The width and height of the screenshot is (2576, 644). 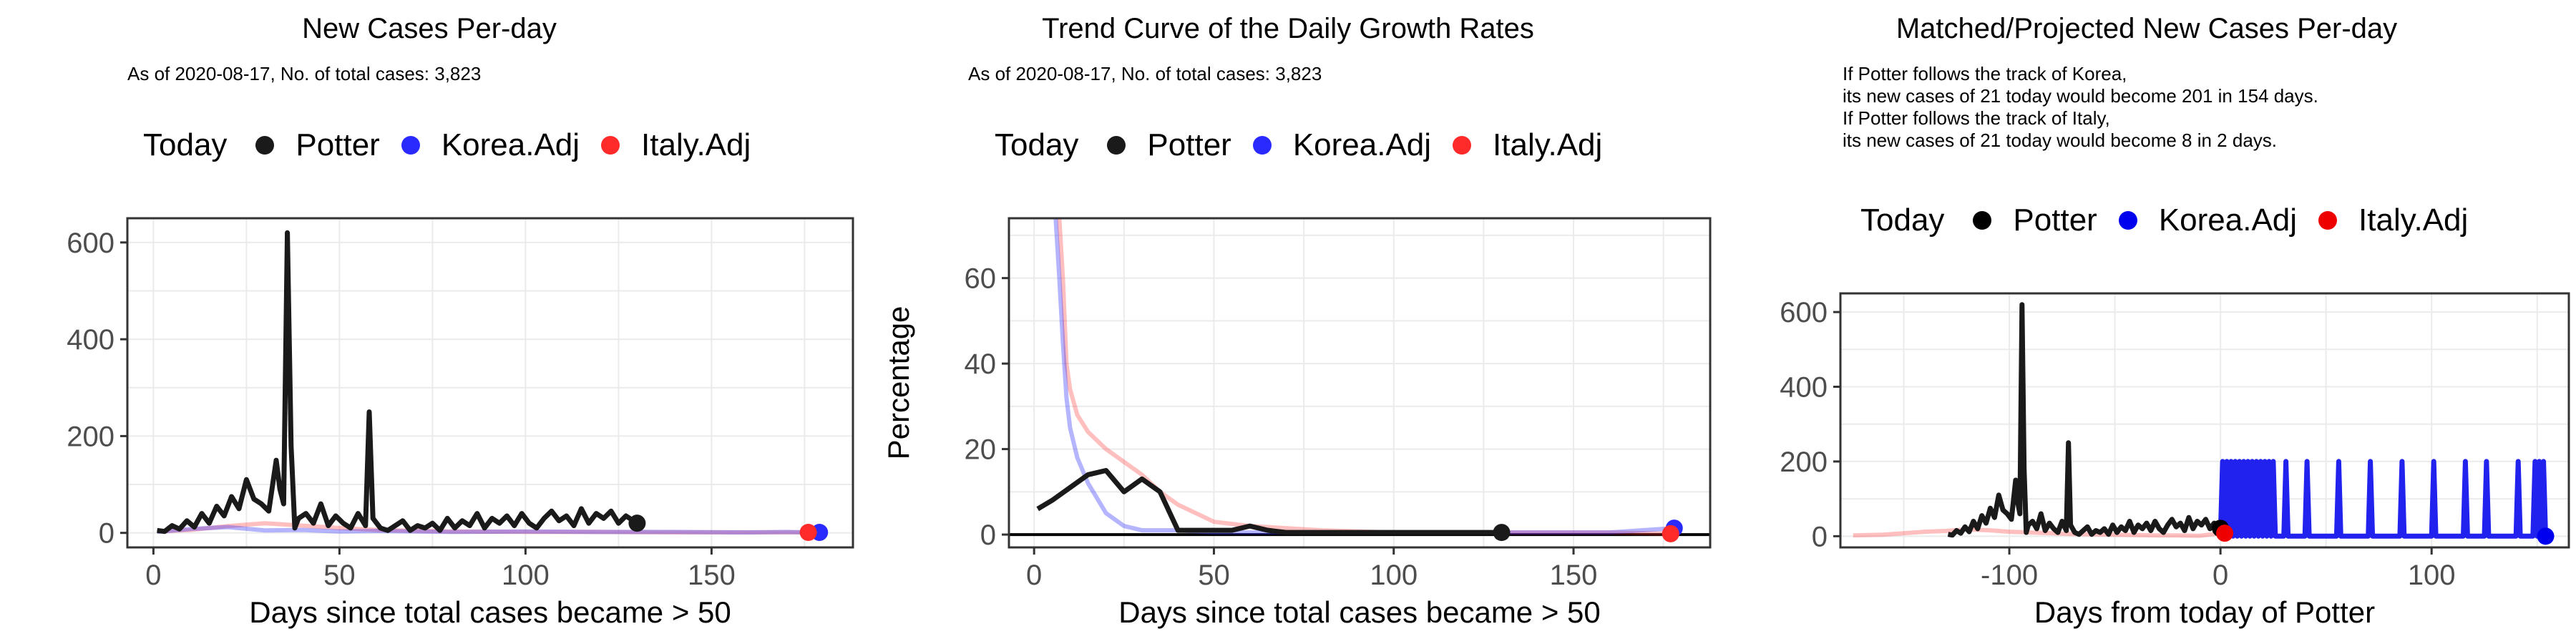 What do you see at coordinates (2546, 536) in the screenshot?
I see `today-point-korea-adj` at bounding box center [2546, 536].